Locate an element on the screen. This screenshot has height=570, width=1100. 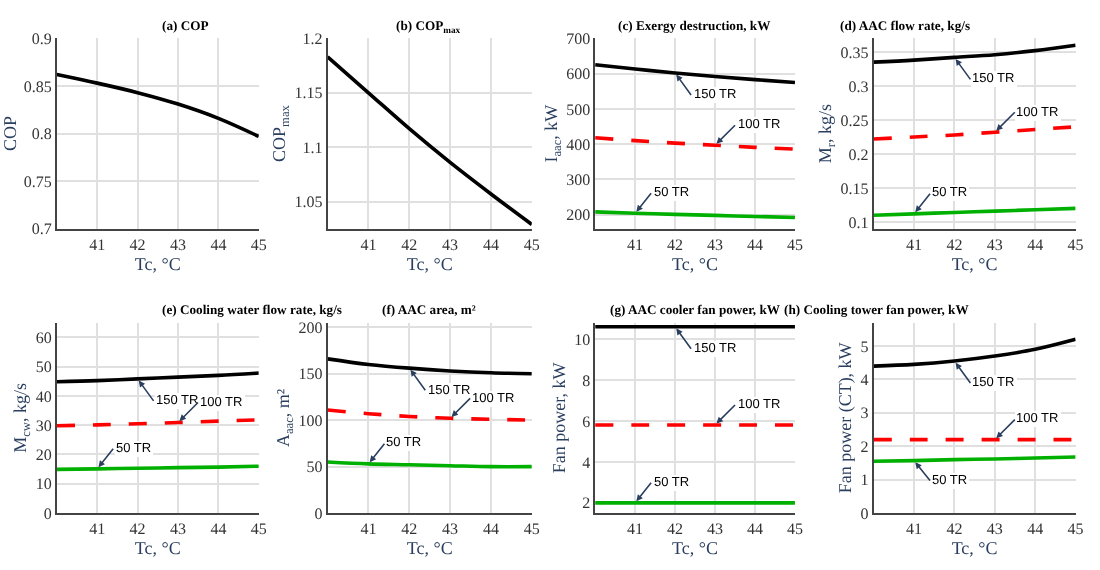
y-tick-label: 0.85 is located at coordinates (37, 86).